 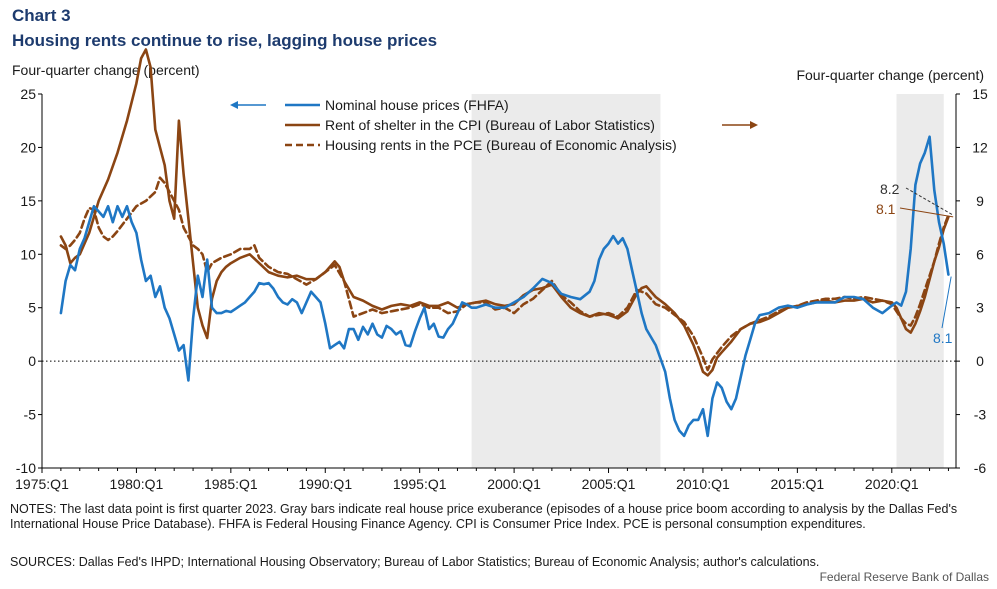 I want to click on right-tick-label: 6, so click(x=980, y=254).